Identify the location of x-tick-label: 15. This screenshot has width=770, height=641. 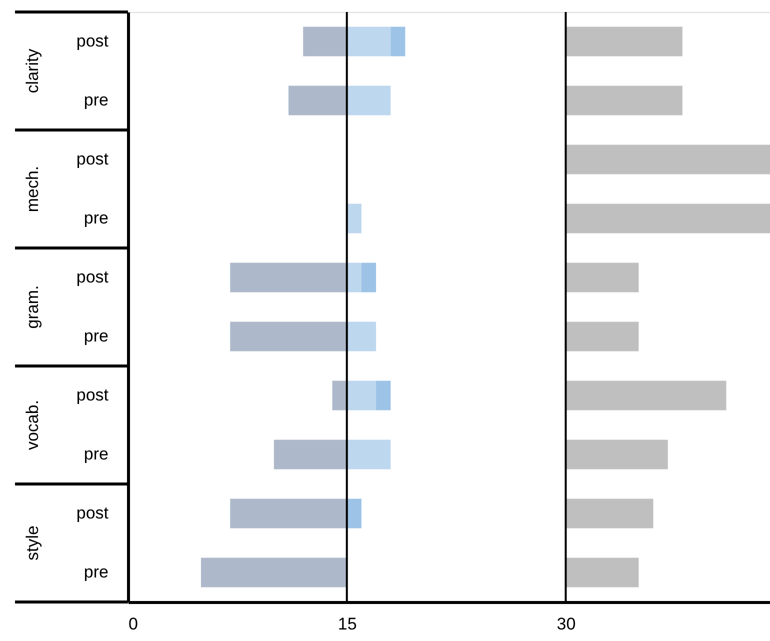
(347, 624).